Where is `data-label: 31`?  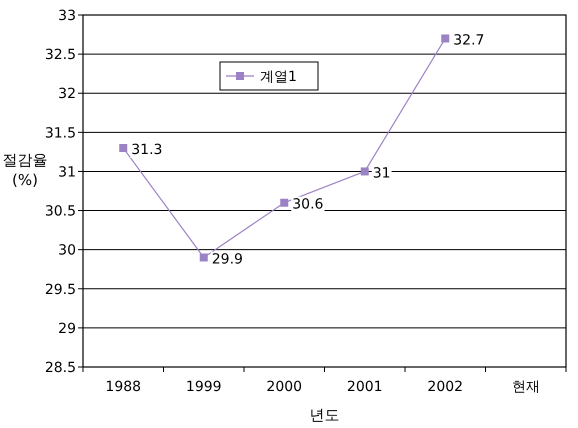
data-label: 31 is located at coordinates (381, 173).